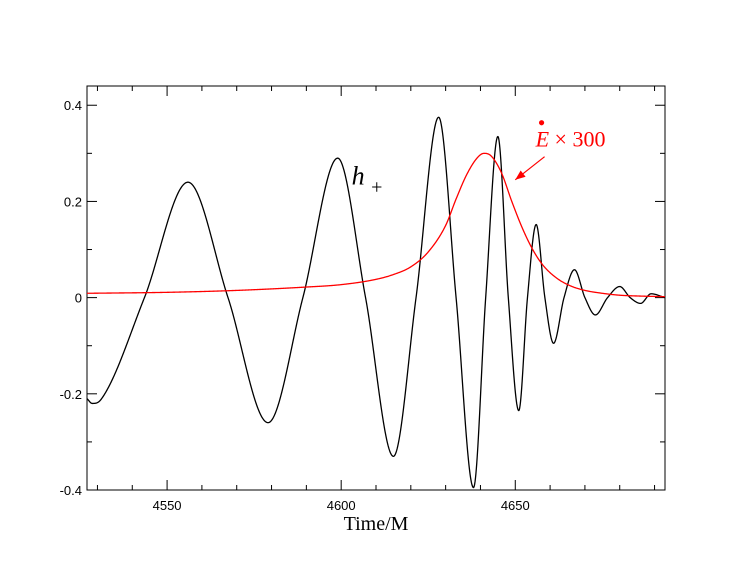 The image size is (747, 578). What do you see at coordinates (541, 123) in the screenshot?
I see `e-dot-mark` at bounding box center [541, 123].